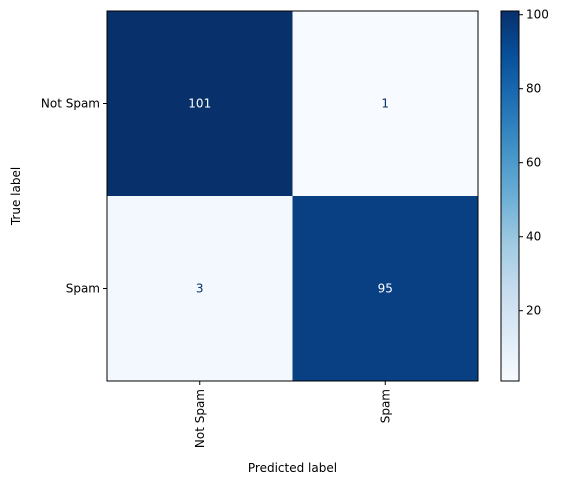 Image resolution: width=566 pixels, height=489 pixels. Describe the element at coordinates (385, 406) in the screenshot. I see `x-tick-label: Spam` at that location.